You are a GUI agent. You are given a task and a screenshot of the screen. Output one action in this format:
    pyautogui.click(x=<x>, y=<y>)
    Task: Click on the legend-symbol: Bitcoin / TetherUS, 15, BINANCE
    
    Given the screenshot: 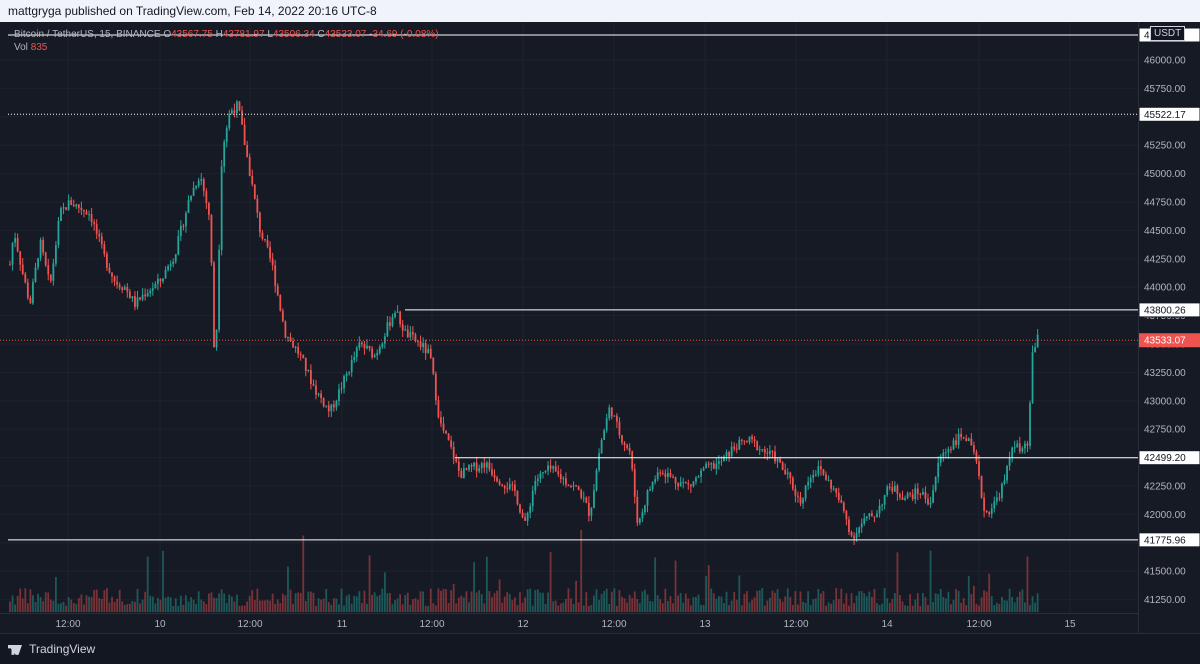 What is the action you would take?
    pyautogui.click(x=87, y=34)
    